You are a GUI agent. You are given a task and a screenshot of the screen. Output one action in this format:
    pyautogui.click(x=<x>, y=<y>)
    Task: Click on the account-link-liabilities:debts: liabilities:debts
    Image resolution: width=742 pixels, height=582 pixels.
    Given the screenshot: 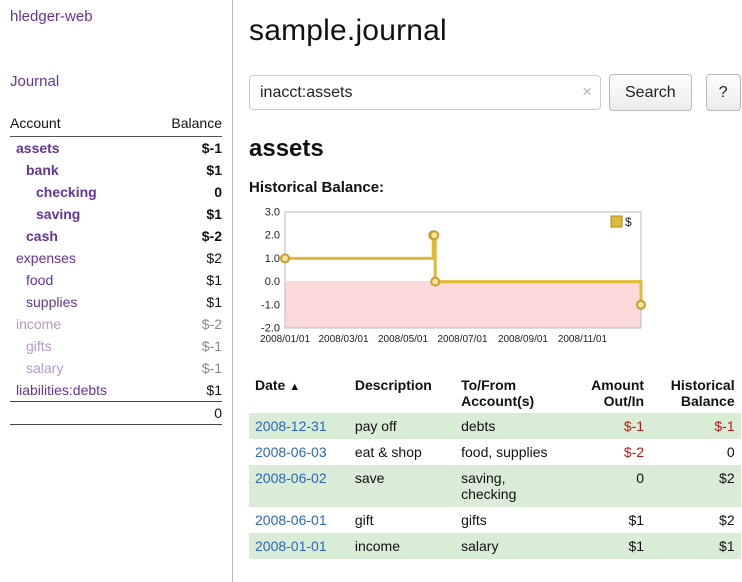 What is the action you would take?
    pyautogui.click(x=62, y=390)
    